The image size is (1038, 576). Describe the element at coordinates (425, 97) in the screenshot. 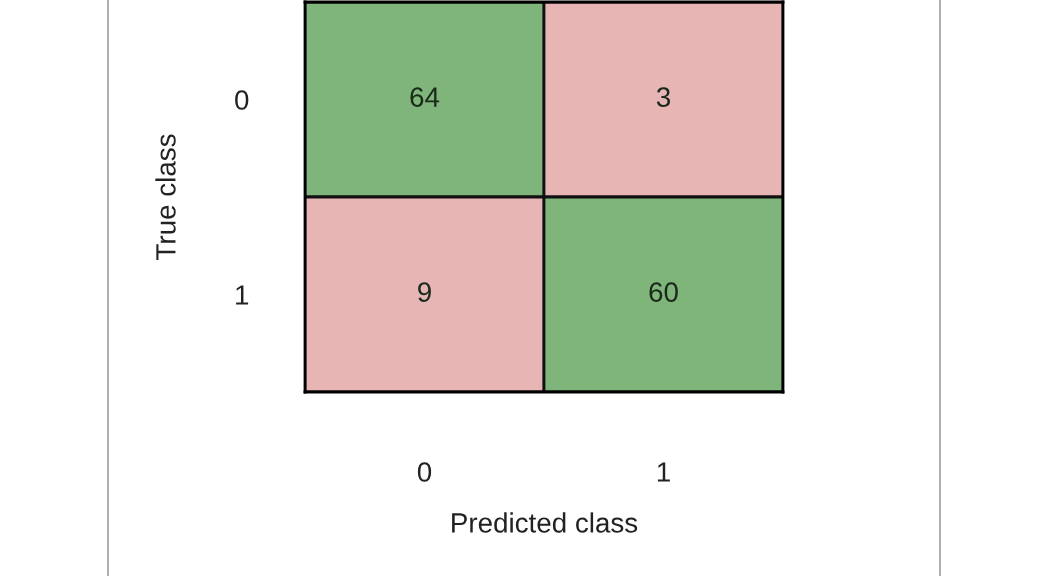

I see `data-label: 64` at that location.